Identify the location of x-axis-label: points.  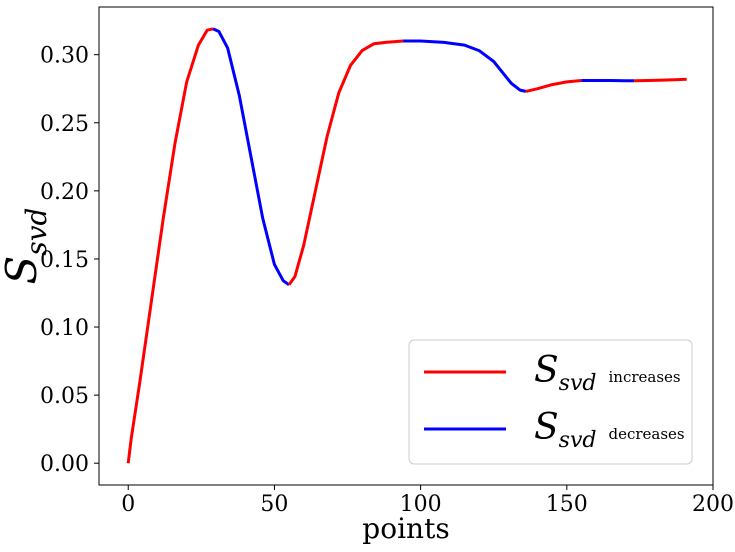
(405, 528).